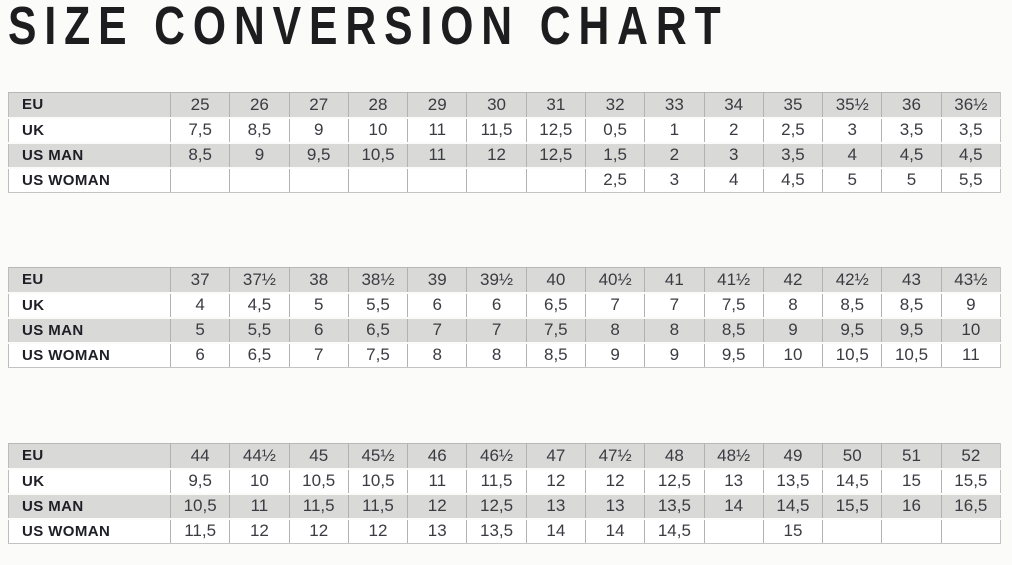 This screenshot has height=565, width=1012. What do you see at coordinates (793, 481) in the screenshot?
I see `size-value-cell: 13,5` at bounding box center [793, 481].